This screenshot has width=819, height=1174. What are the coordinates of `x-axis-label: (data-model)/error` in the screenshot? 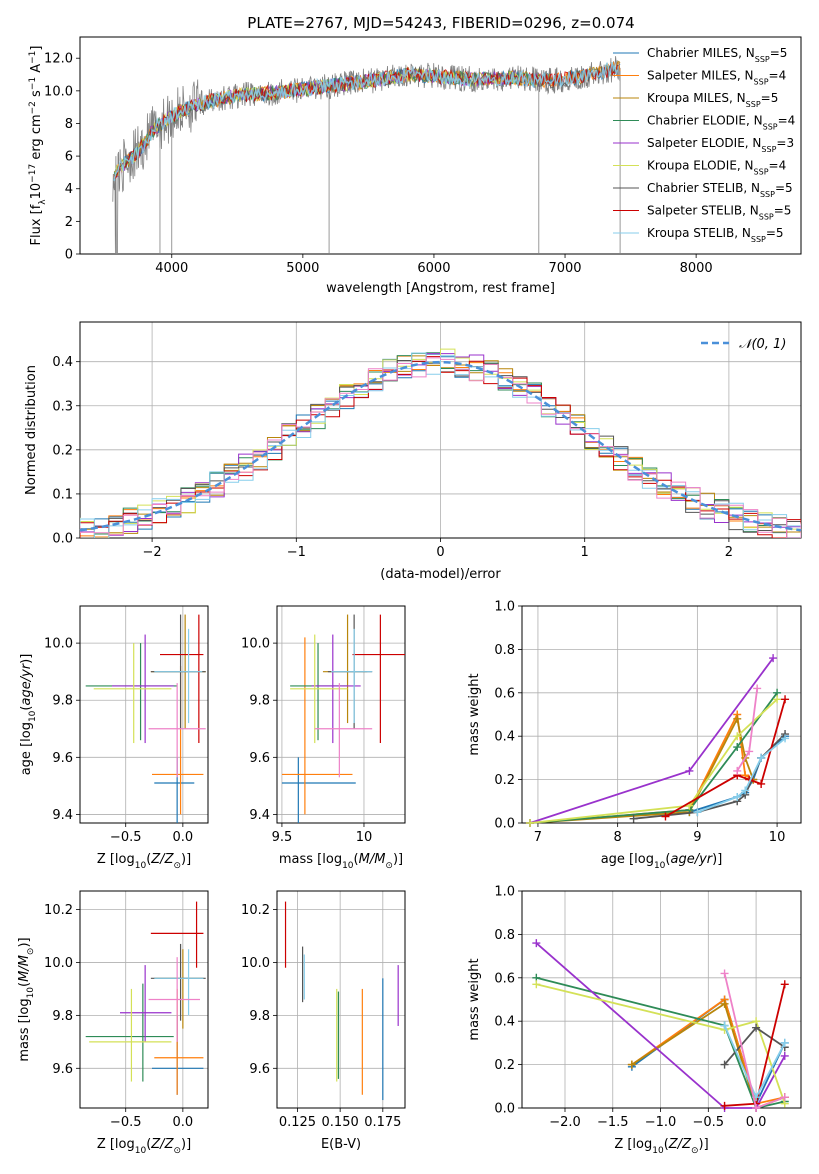 It's located at (440, 574).